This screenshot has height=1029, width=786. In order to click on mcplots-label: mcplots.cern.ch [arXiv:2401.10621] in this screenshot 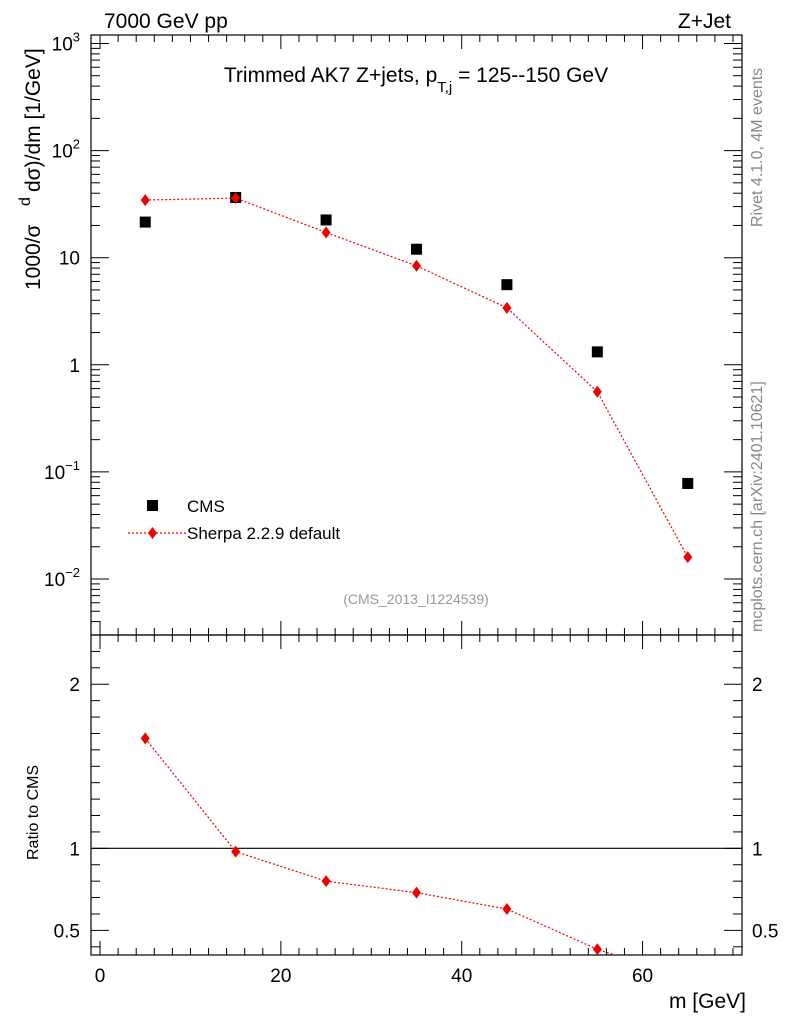, I will do `click(757, 506)`.